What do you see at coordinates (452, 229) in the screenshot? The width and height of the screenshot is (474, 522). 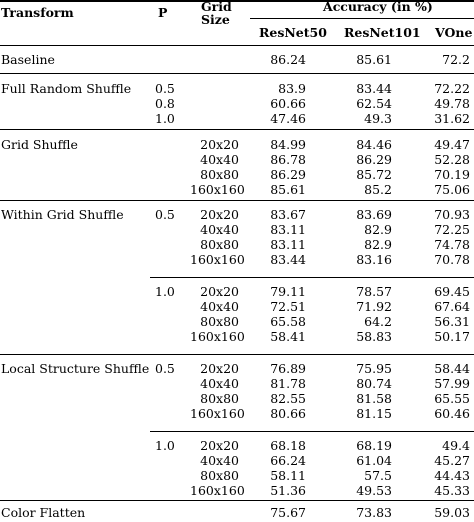 I see `cell-vone: 72.25` at bounding box center [452, 229].